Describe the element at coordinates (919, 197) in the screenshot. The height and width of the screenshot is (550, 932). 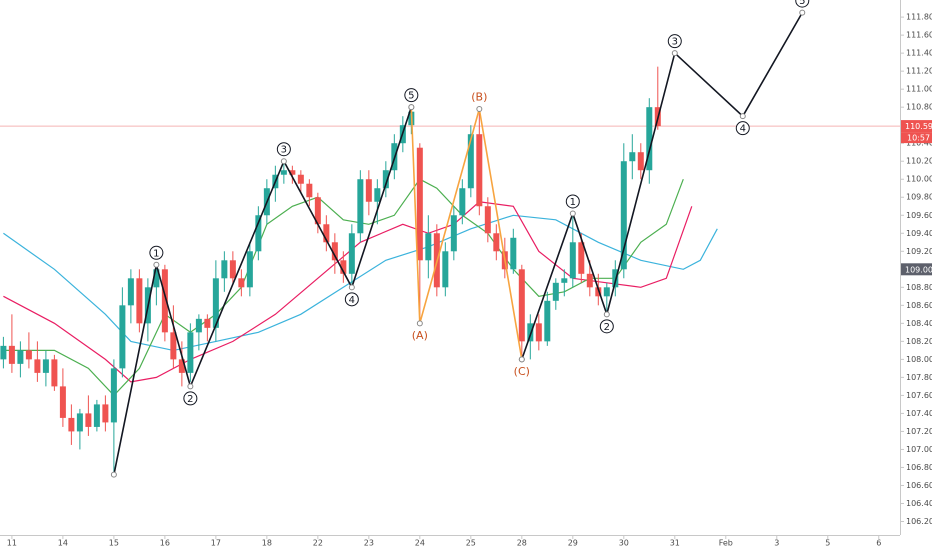
I see `y-tick-label: 109.80` at that location.